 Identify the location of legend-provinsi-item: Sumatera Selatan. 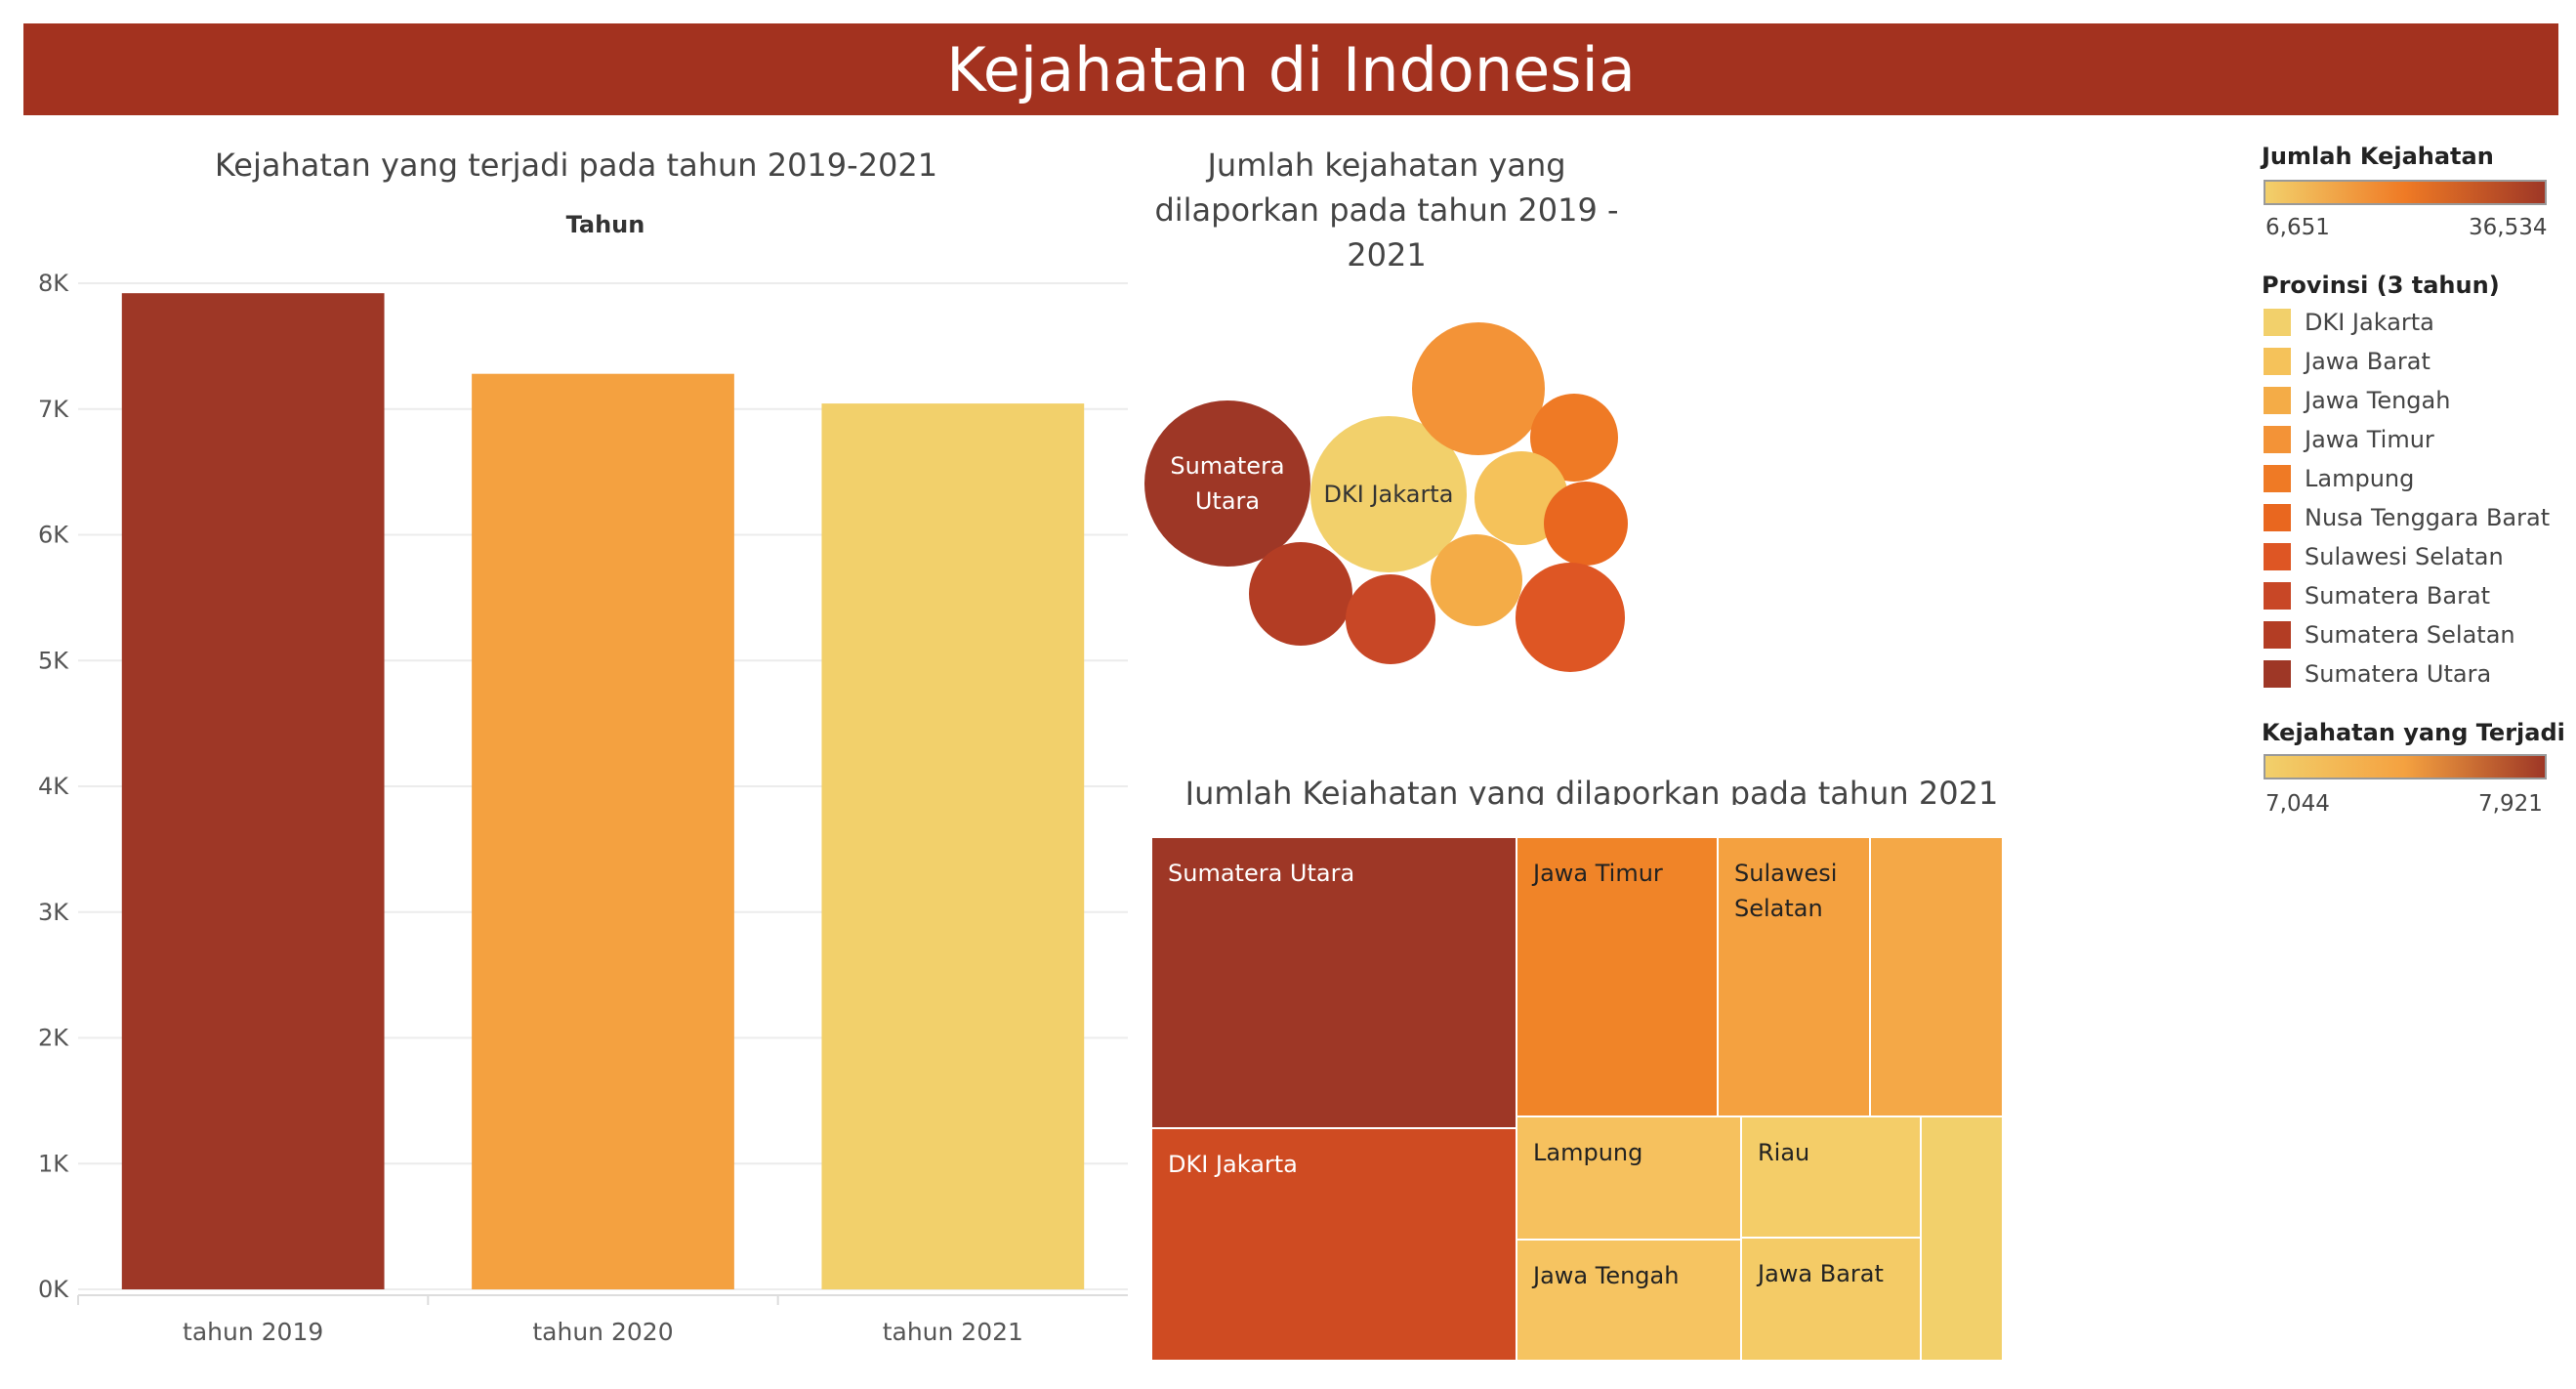
(2389, 635).